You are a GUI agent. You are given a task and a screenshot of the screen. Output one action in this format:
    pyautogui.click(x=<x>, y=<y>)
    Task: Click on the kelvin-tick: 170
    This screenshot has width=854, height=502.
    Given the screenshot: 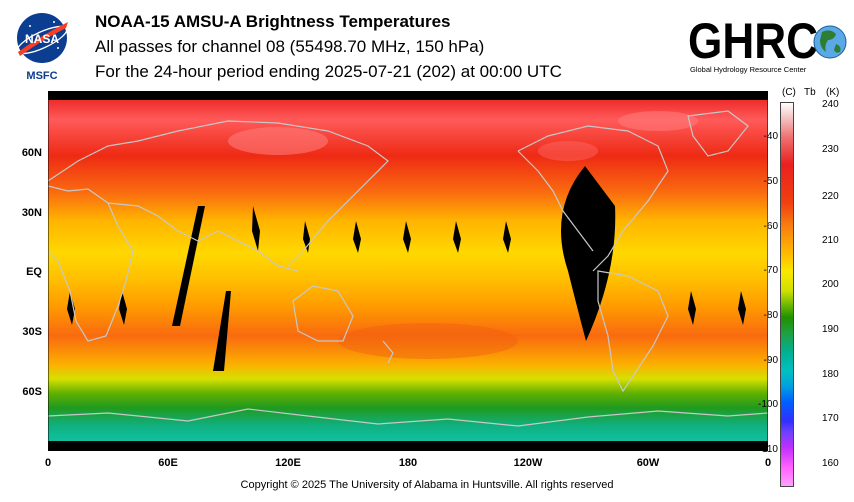 What is the action you would take?
    pyautogui.click(x=830, y=418)
    